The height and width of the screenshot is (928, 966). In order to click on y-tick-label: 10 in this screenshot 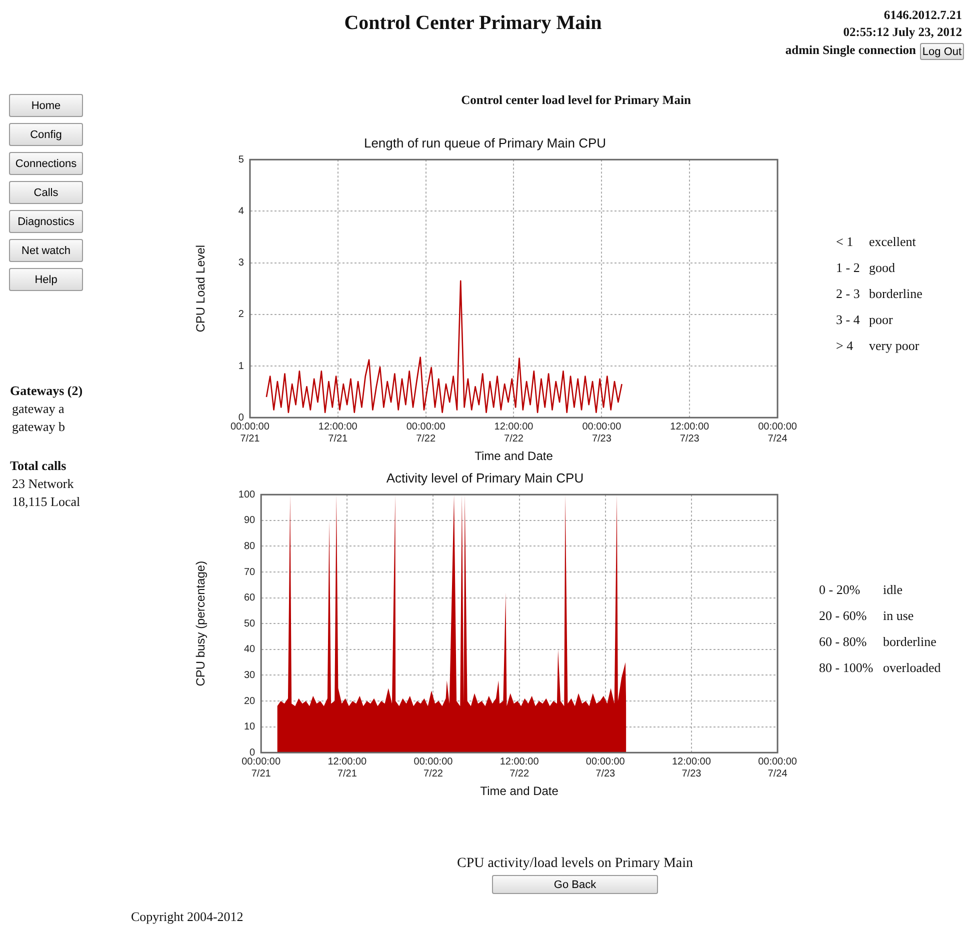, I will do `click(250, 727)`.